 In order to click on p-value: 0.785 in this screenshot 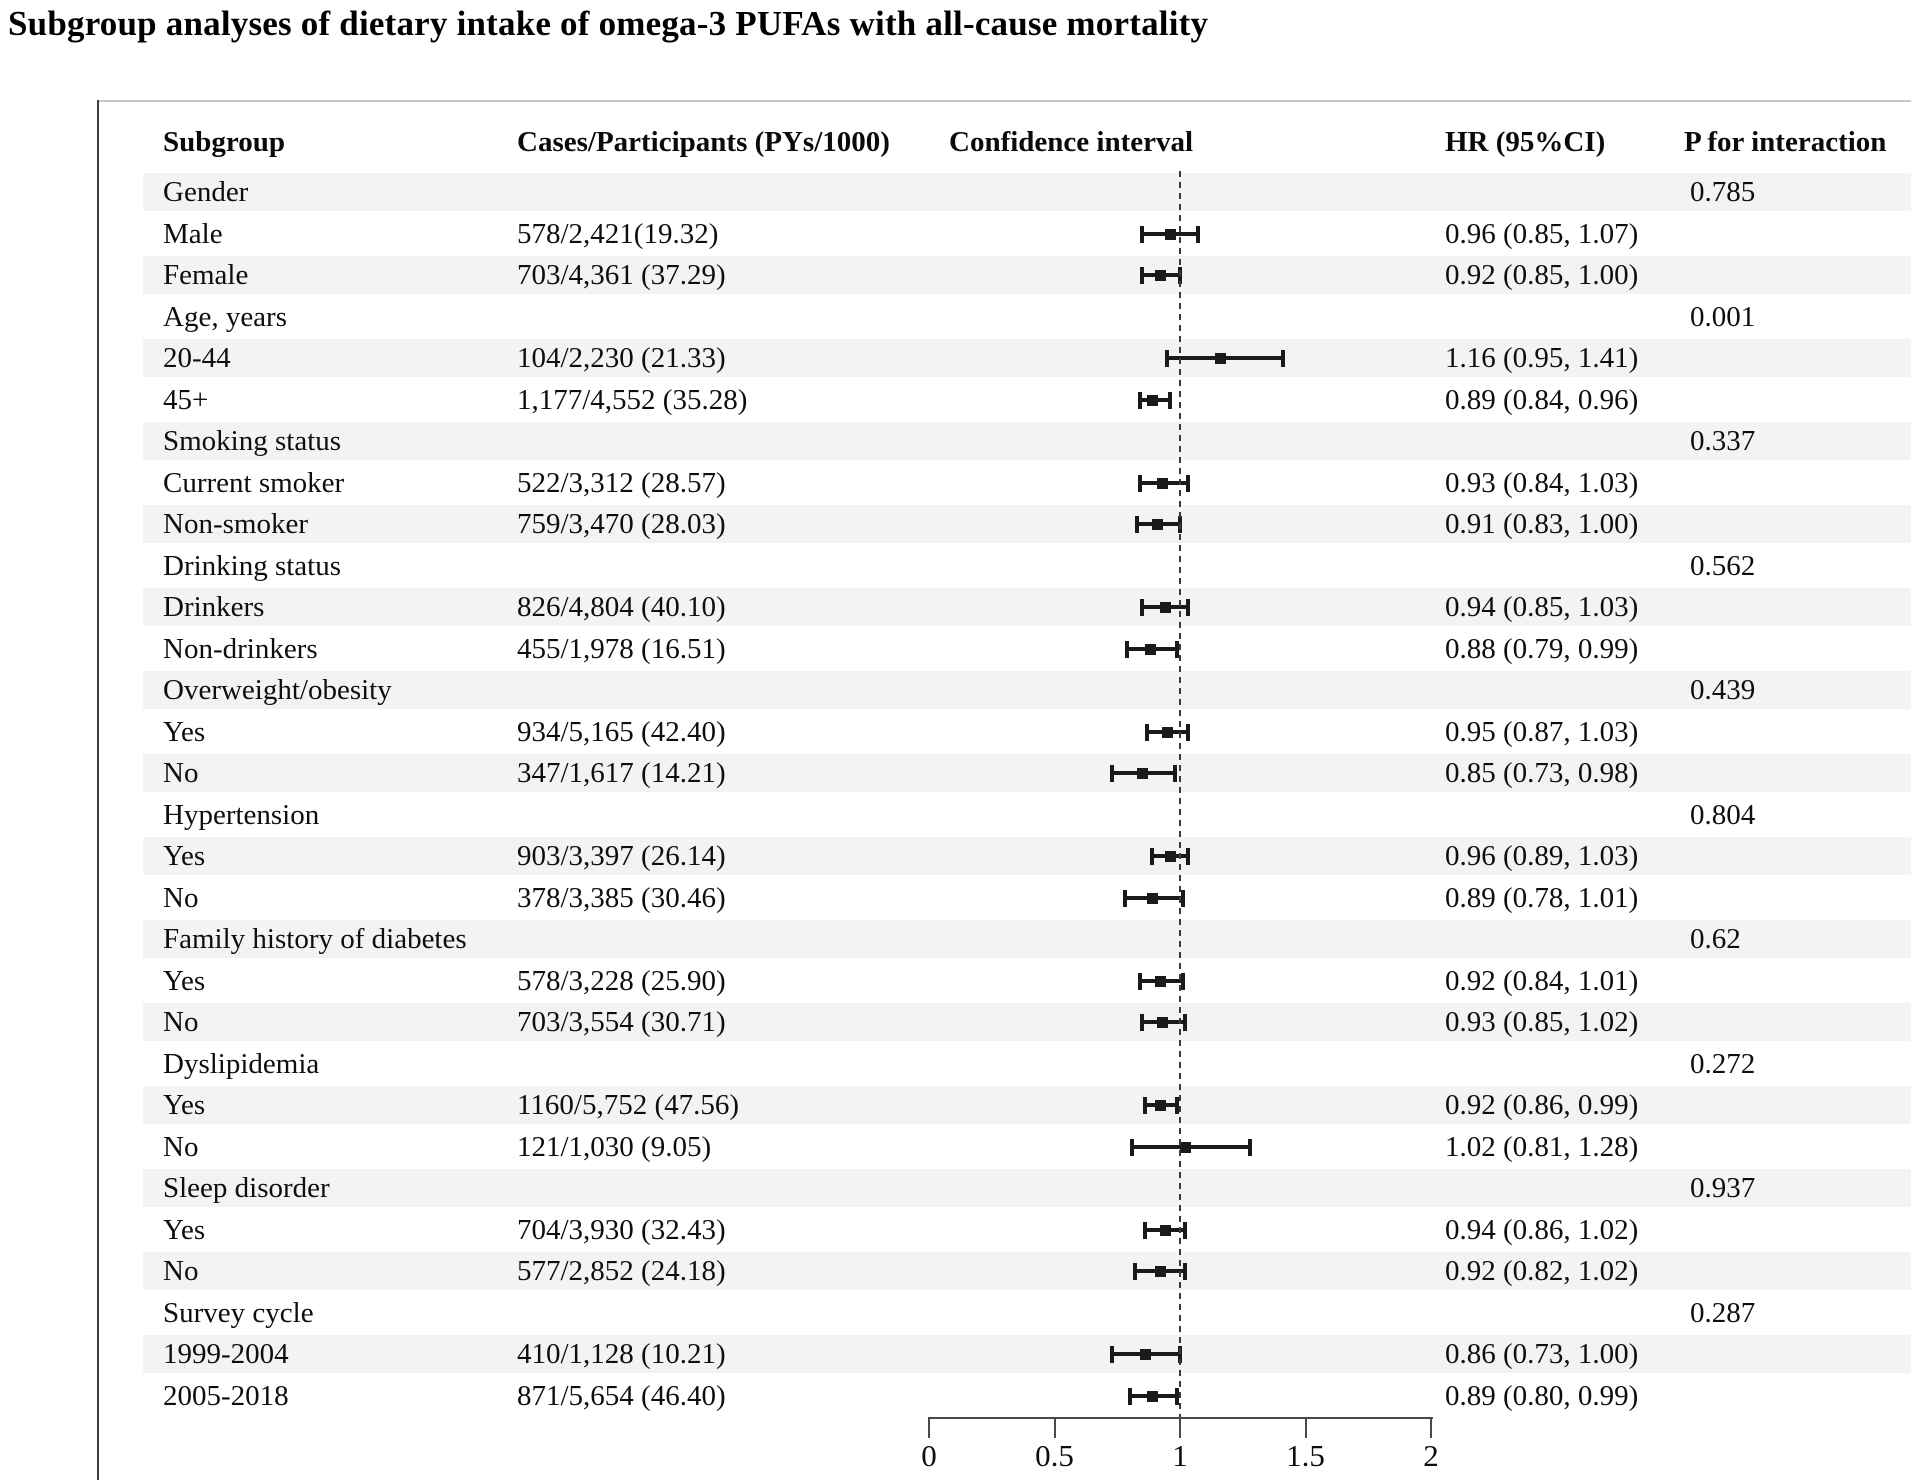, I will do `click(1723, 192)`.